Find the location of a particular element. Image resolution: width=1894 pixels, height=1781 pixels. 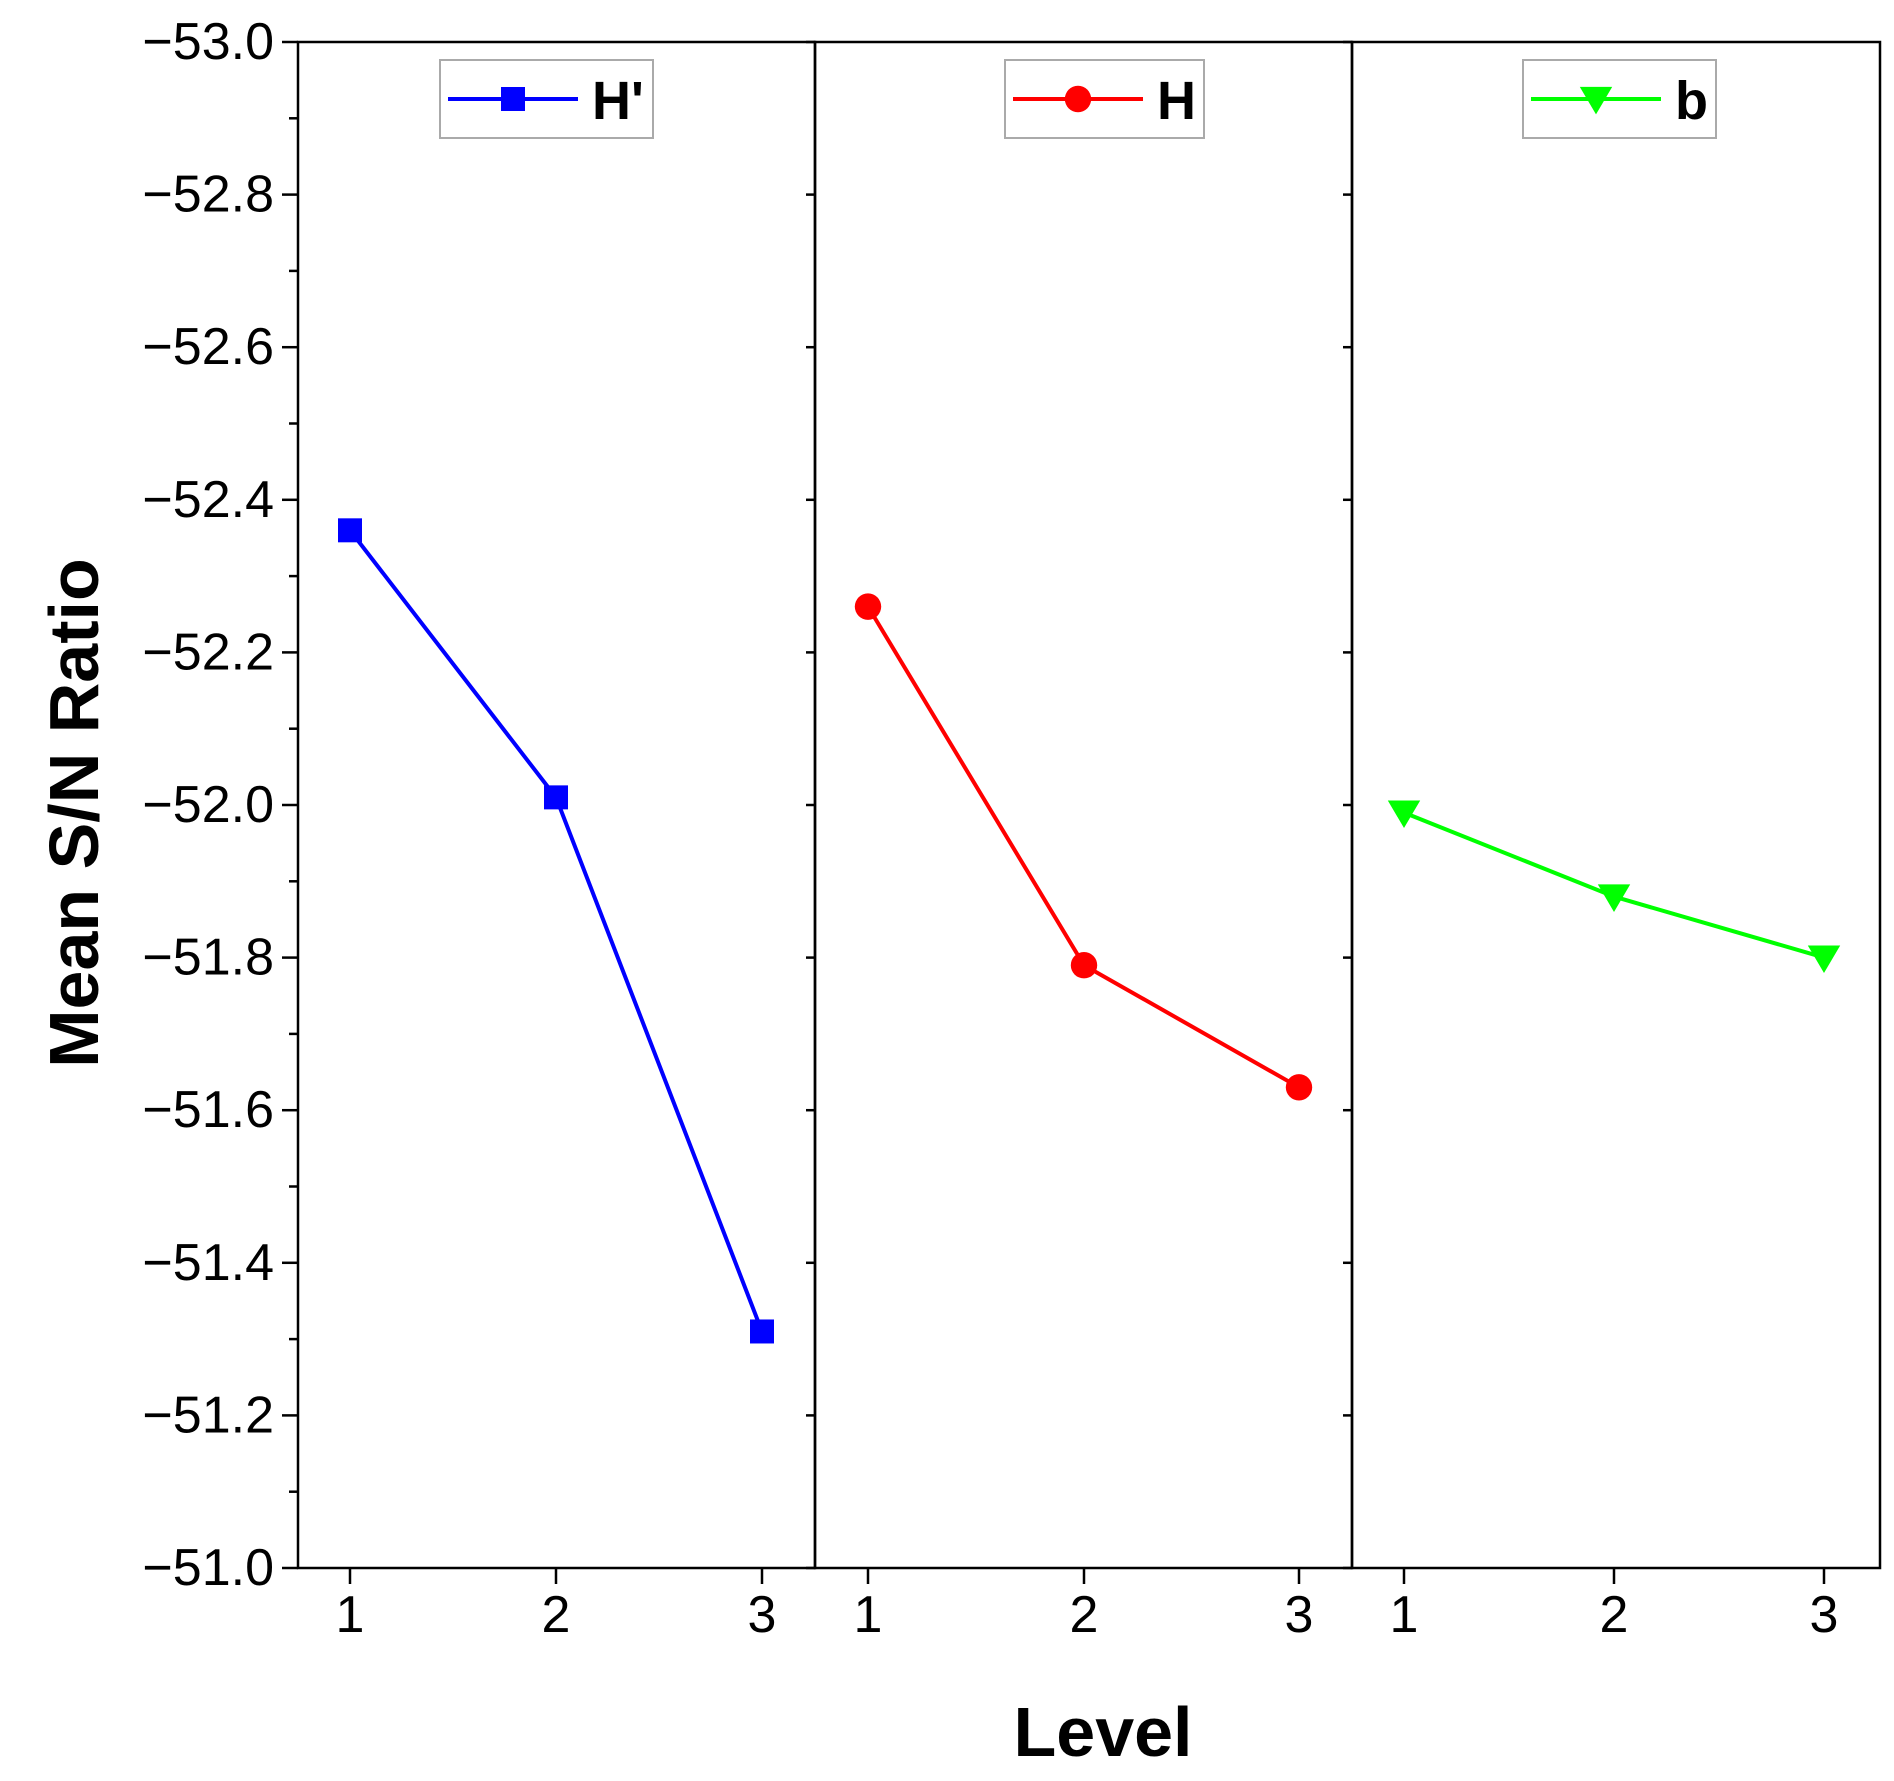

y-tick-label: −51.6 is located at coordinates (208, 1110).